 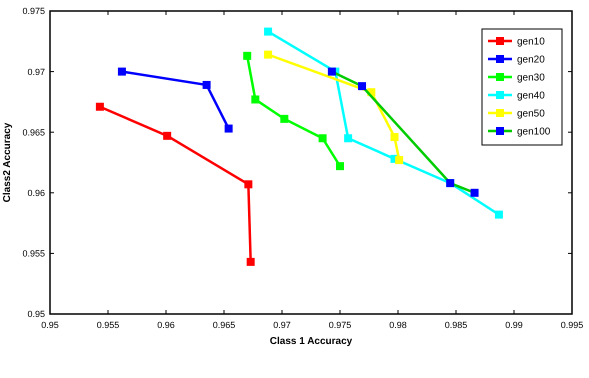 What do you see at coordinates (224, 325) in the screenshot?
I see `x-tick-label: 0.965` at bounding box center [224, 325].